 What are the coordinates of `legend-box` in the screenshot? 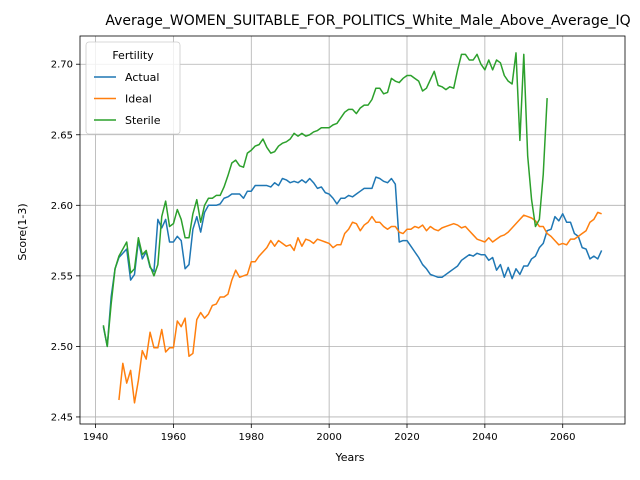 It's located at (133, 88).